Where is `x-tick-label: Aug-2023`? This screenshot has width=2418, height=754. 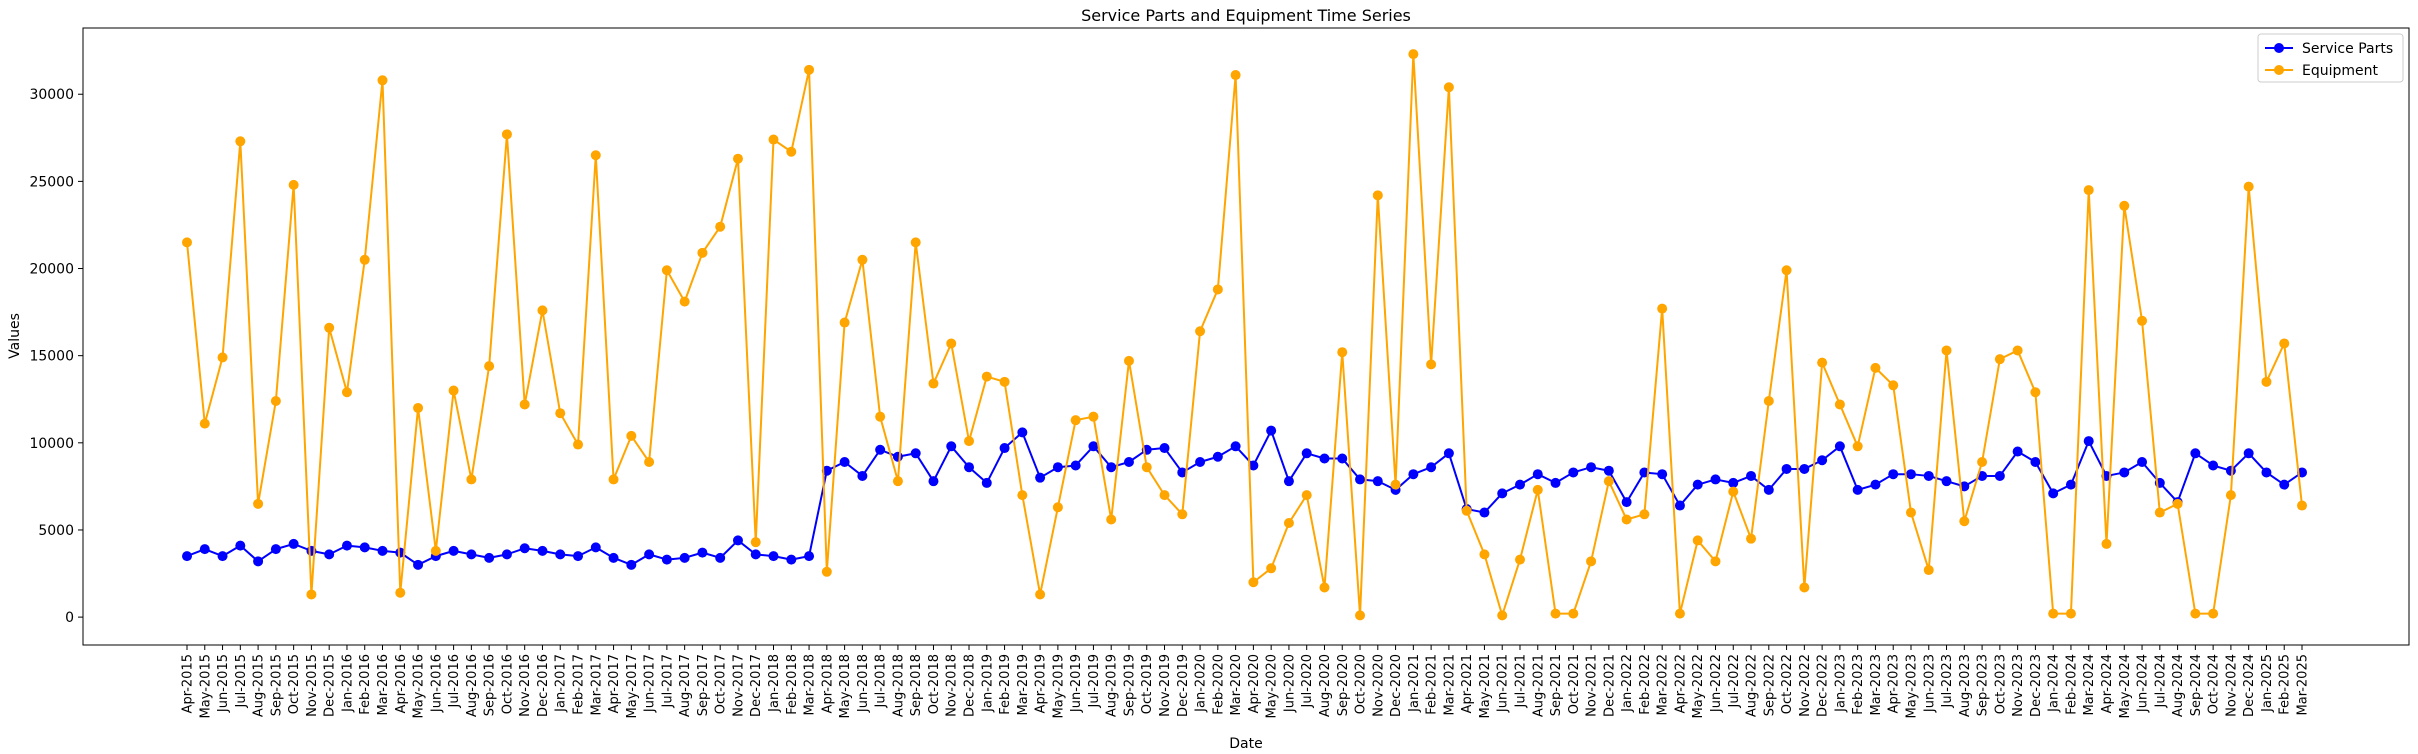
x-tick-label: Aug-2023 is located at coordinates (1965, 685).